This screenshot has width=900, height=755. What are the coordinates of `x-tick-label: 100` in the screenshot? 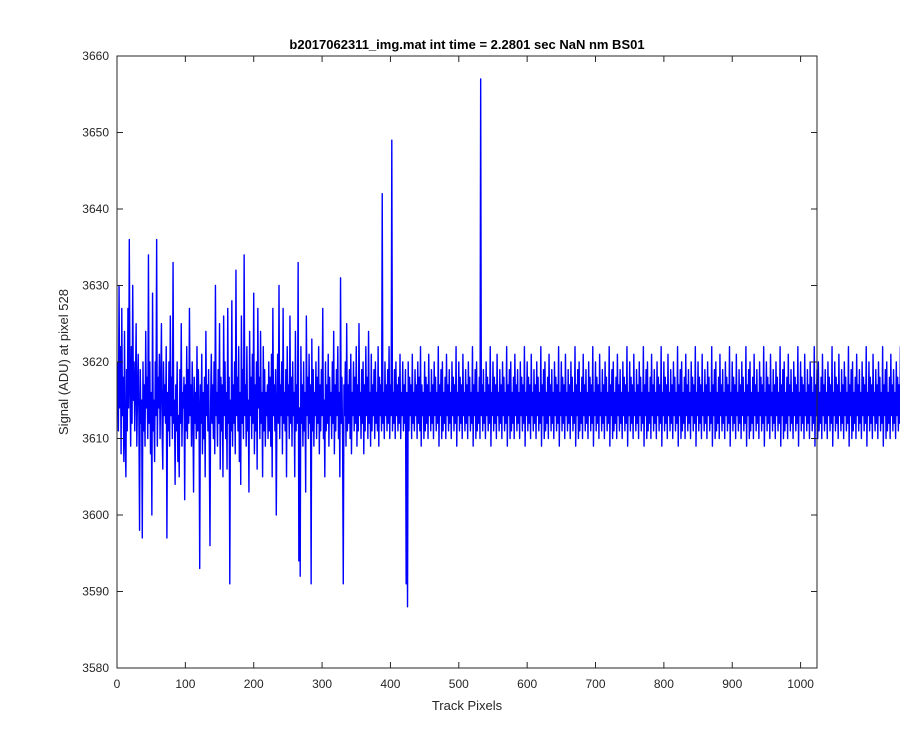 It's located at (185, 684).